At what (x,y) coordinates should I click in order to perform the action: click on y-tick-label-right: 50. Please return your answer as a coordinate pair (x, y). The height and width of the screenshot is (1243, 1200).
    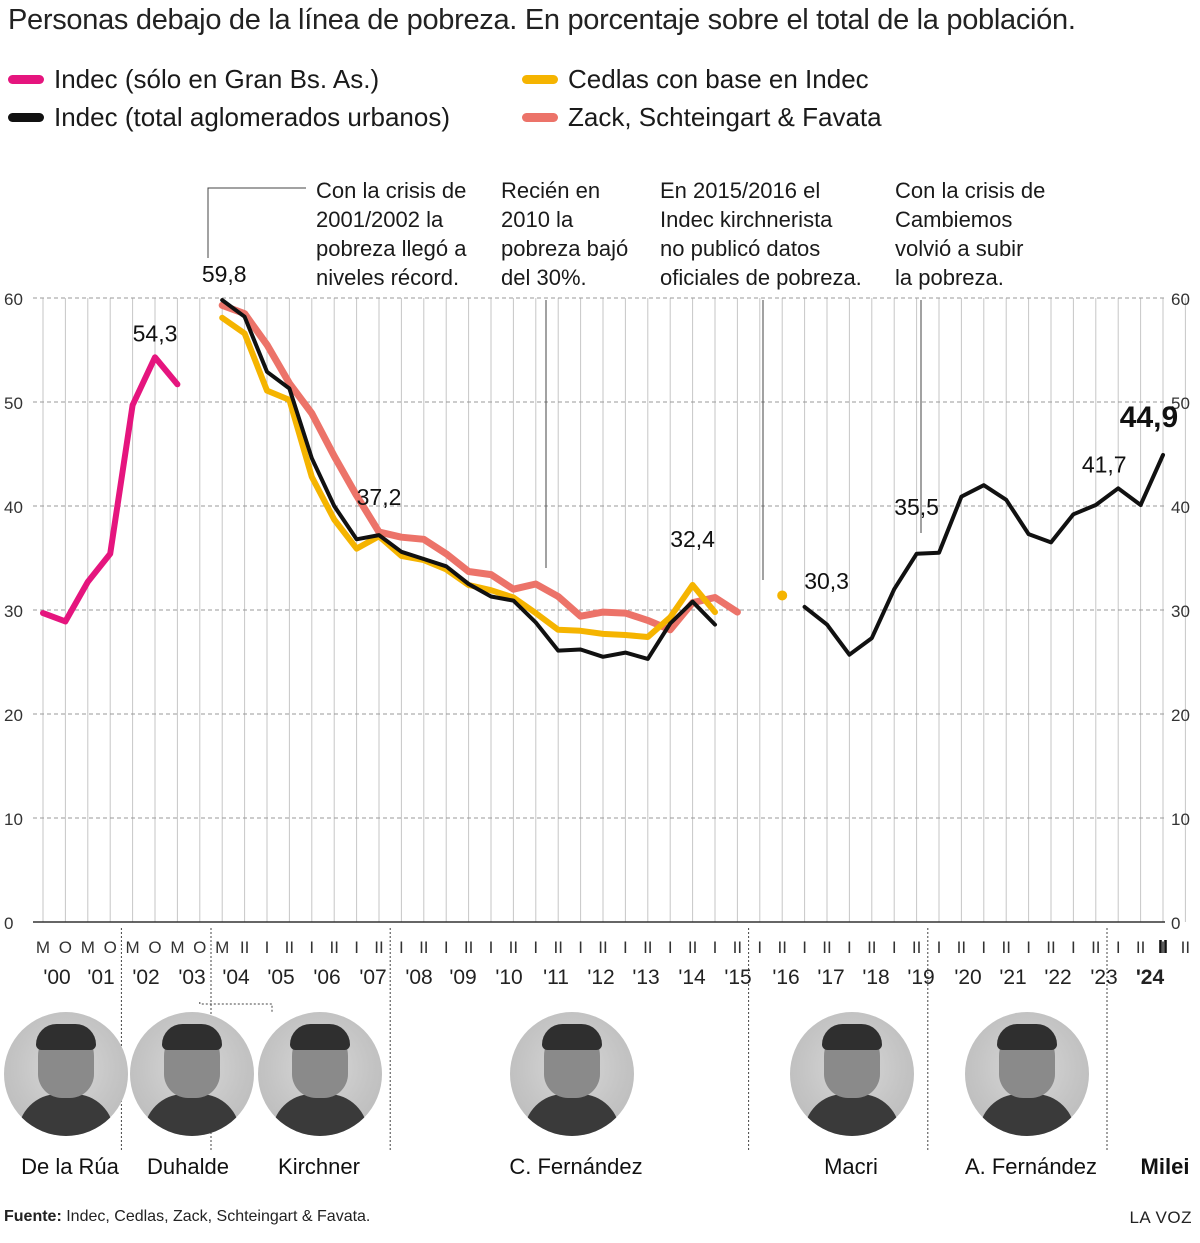
    Looking at the image, I should click on (1180, 403).